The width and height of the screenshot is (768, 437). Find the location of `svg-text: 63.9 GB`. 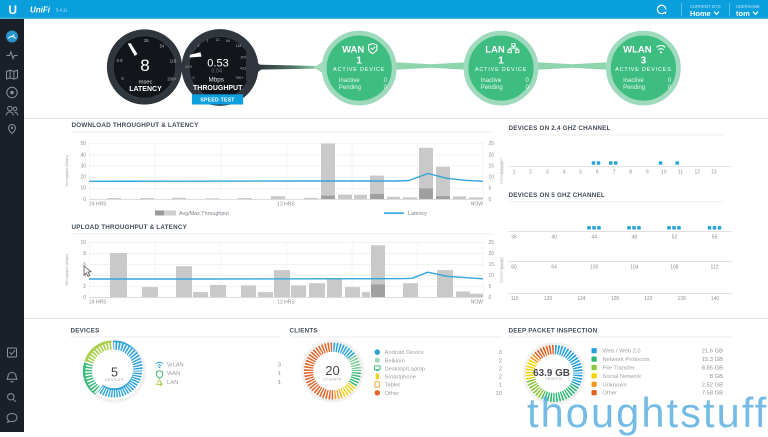

svg-text: 63.9 GB is located at coordinates (551, 373).